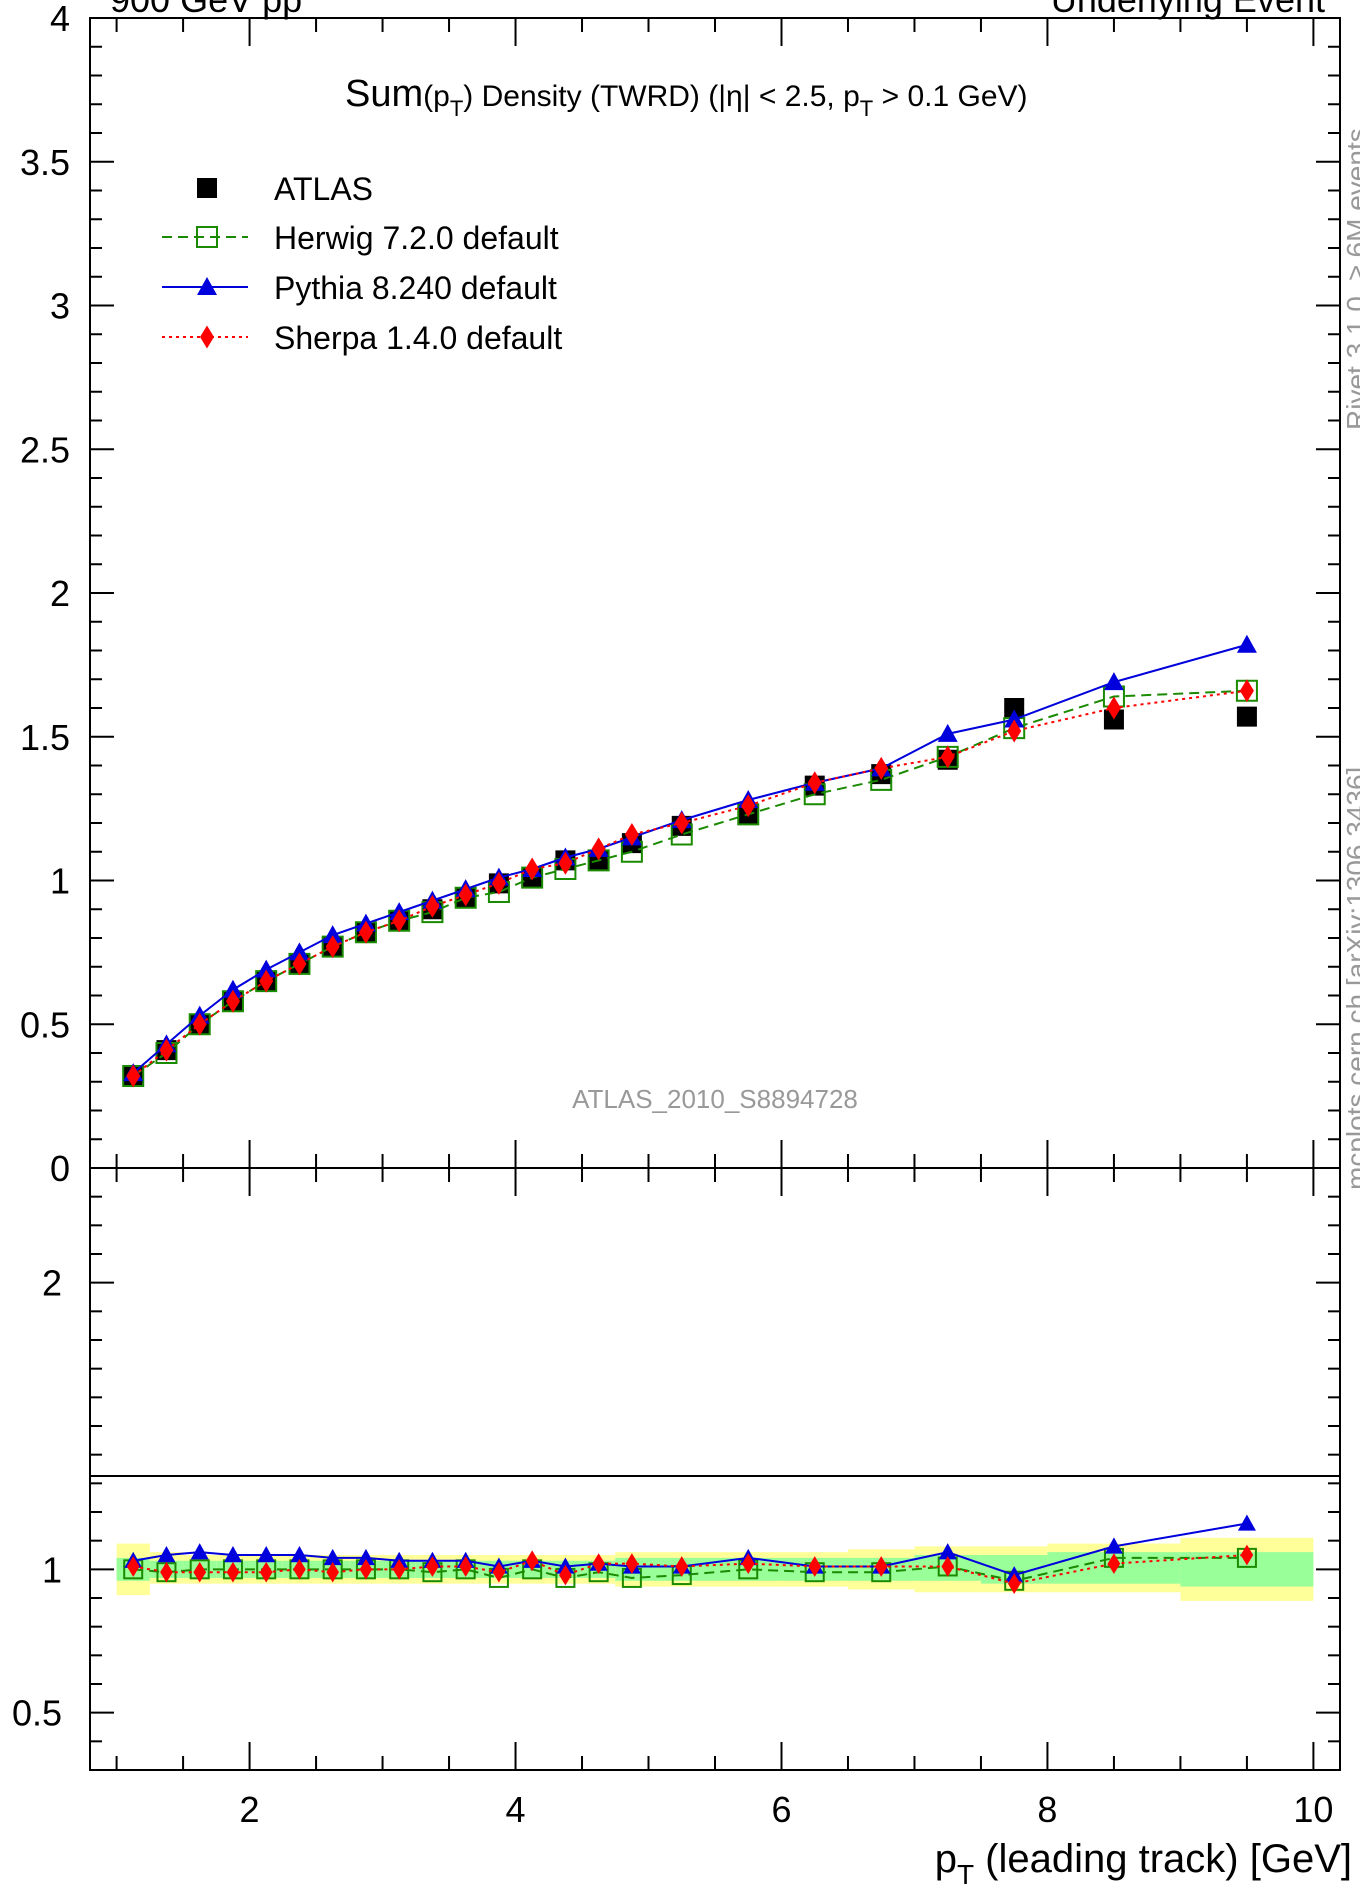 The image size is (1360, 1892). Describe the element at coordinates (37, 1713) in the screenshot. I see `ratio-y-tick-label: 0.5` at that location.